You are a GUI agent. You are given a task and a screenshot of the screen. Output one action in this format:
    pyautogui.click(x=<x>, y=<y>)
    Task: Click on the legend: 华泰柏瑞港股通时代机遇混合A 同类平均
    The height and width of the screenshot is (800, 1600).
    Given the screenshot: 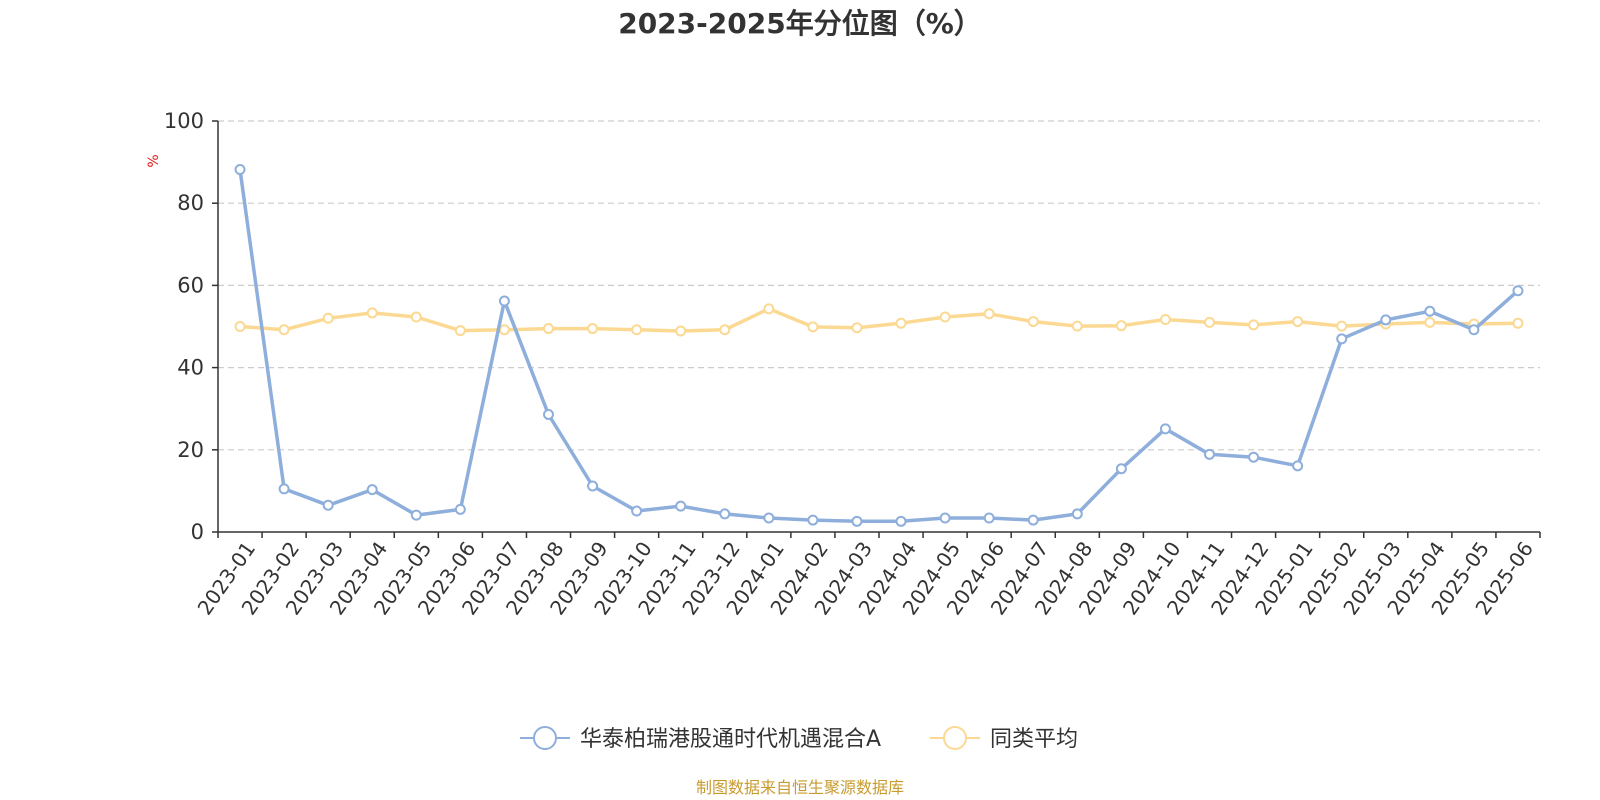 What is the action you would take?
    pyautogui.click(x=799, y=739)
    